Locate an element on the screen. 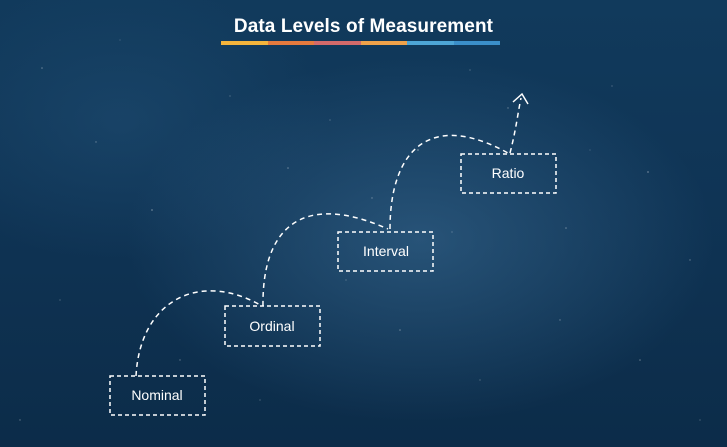 The image size is (727, 447). connector-ordinal-interval is located at coordinates (325, 260).